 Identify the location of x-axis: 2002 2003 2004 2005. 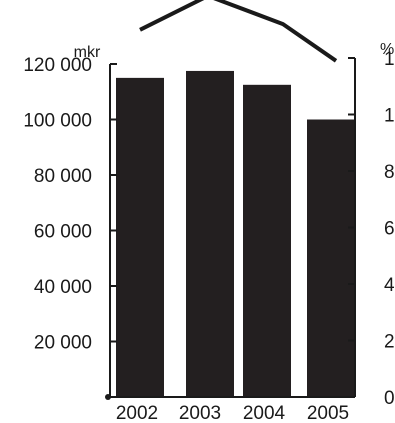
(232, 409).